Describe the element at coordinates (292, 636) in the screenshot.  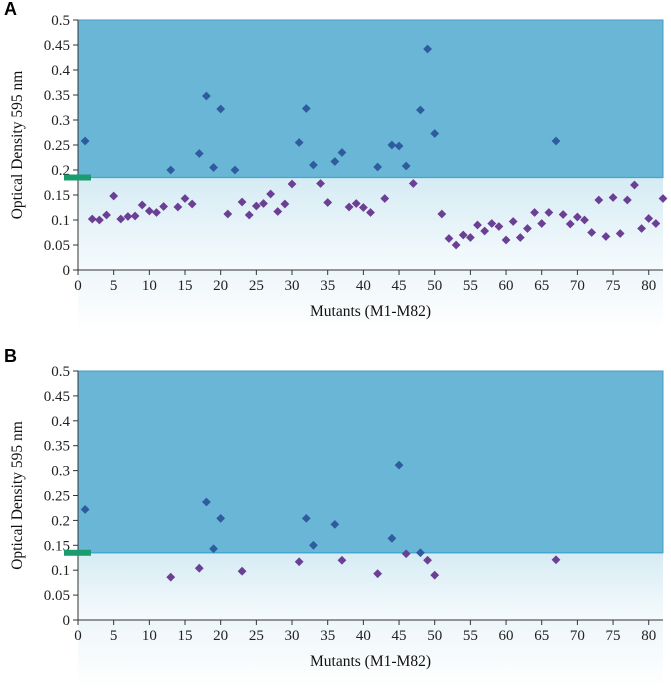
I see `x-tick-label: 30` at that location.